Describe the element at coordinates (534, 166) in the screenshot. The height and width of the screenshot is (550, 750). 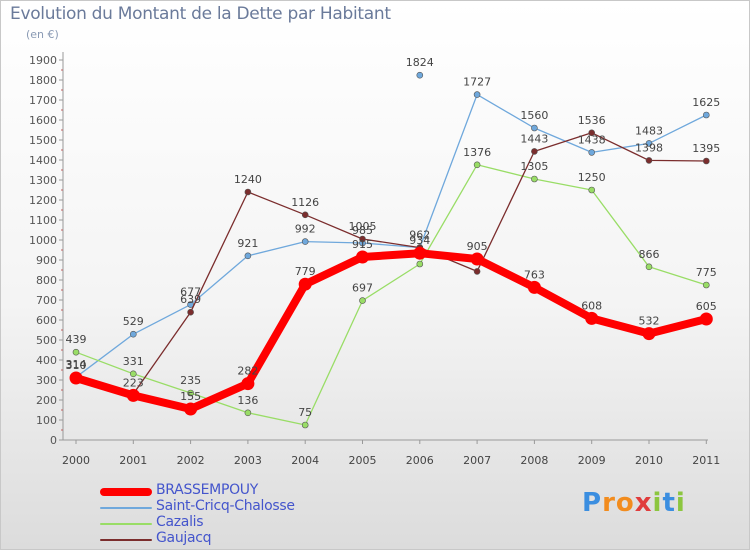
I see `data-label-cazalis: 1305` at that location.